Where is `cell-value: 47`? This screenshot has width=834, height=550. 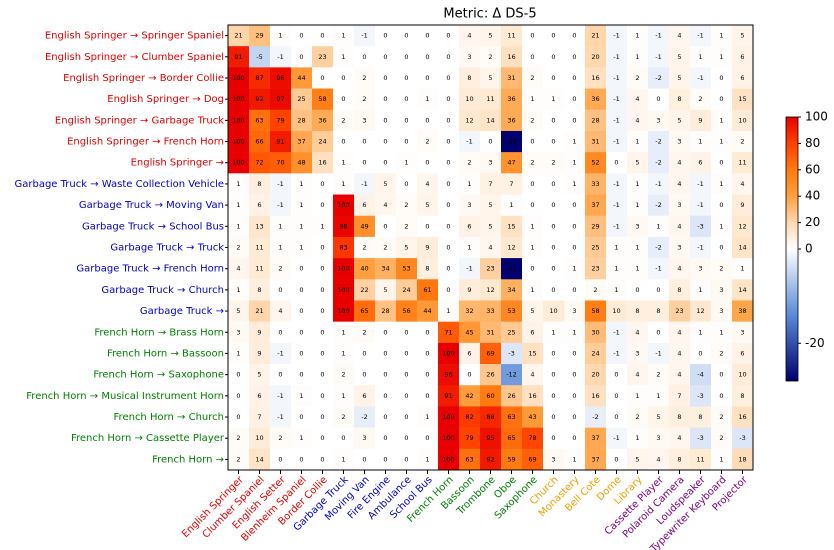
cell-value: 47 is located at coordinates (511, 163).